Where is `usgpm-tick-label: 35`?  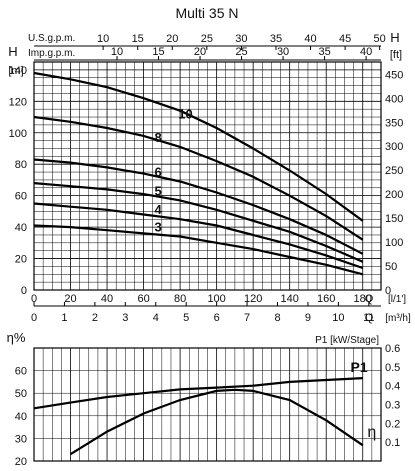 usgpm-tick-label: 35 is located at coordinates (276, 39).